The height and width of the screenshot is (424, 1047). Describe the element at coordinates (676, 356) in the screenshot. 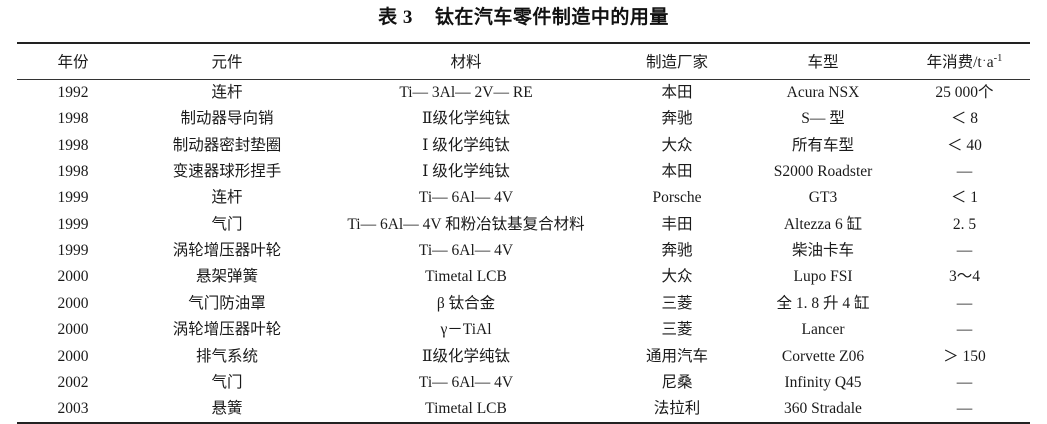

I see `cell-manufacturer: 通用汽车` at that location.